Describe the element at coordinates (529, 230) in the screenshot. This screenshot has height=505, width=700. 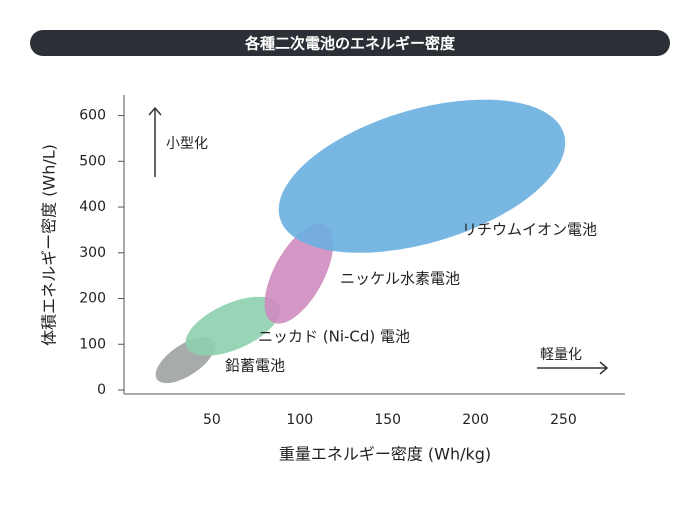
I see `region-label: リチウムイオン電池` at that location.